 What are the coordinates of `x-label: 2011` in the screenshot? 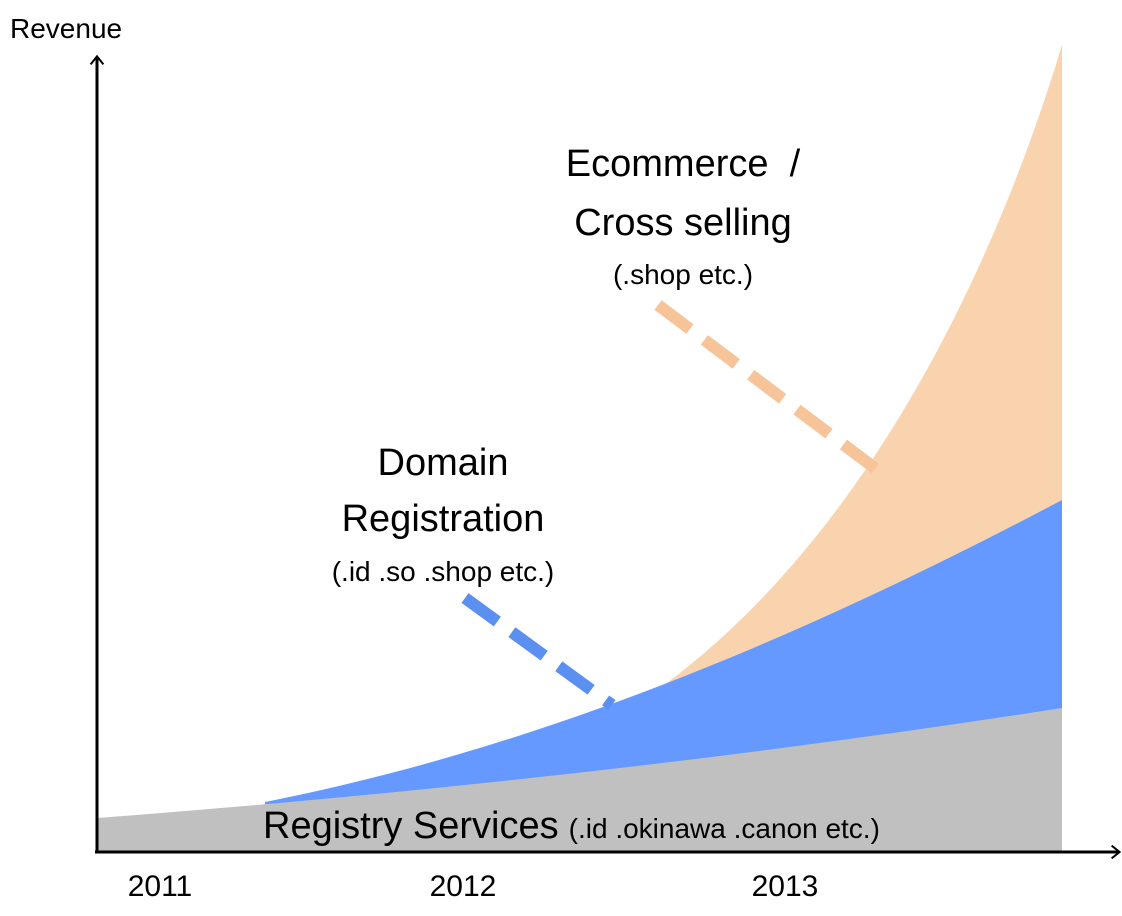 It's located at (160, 886).